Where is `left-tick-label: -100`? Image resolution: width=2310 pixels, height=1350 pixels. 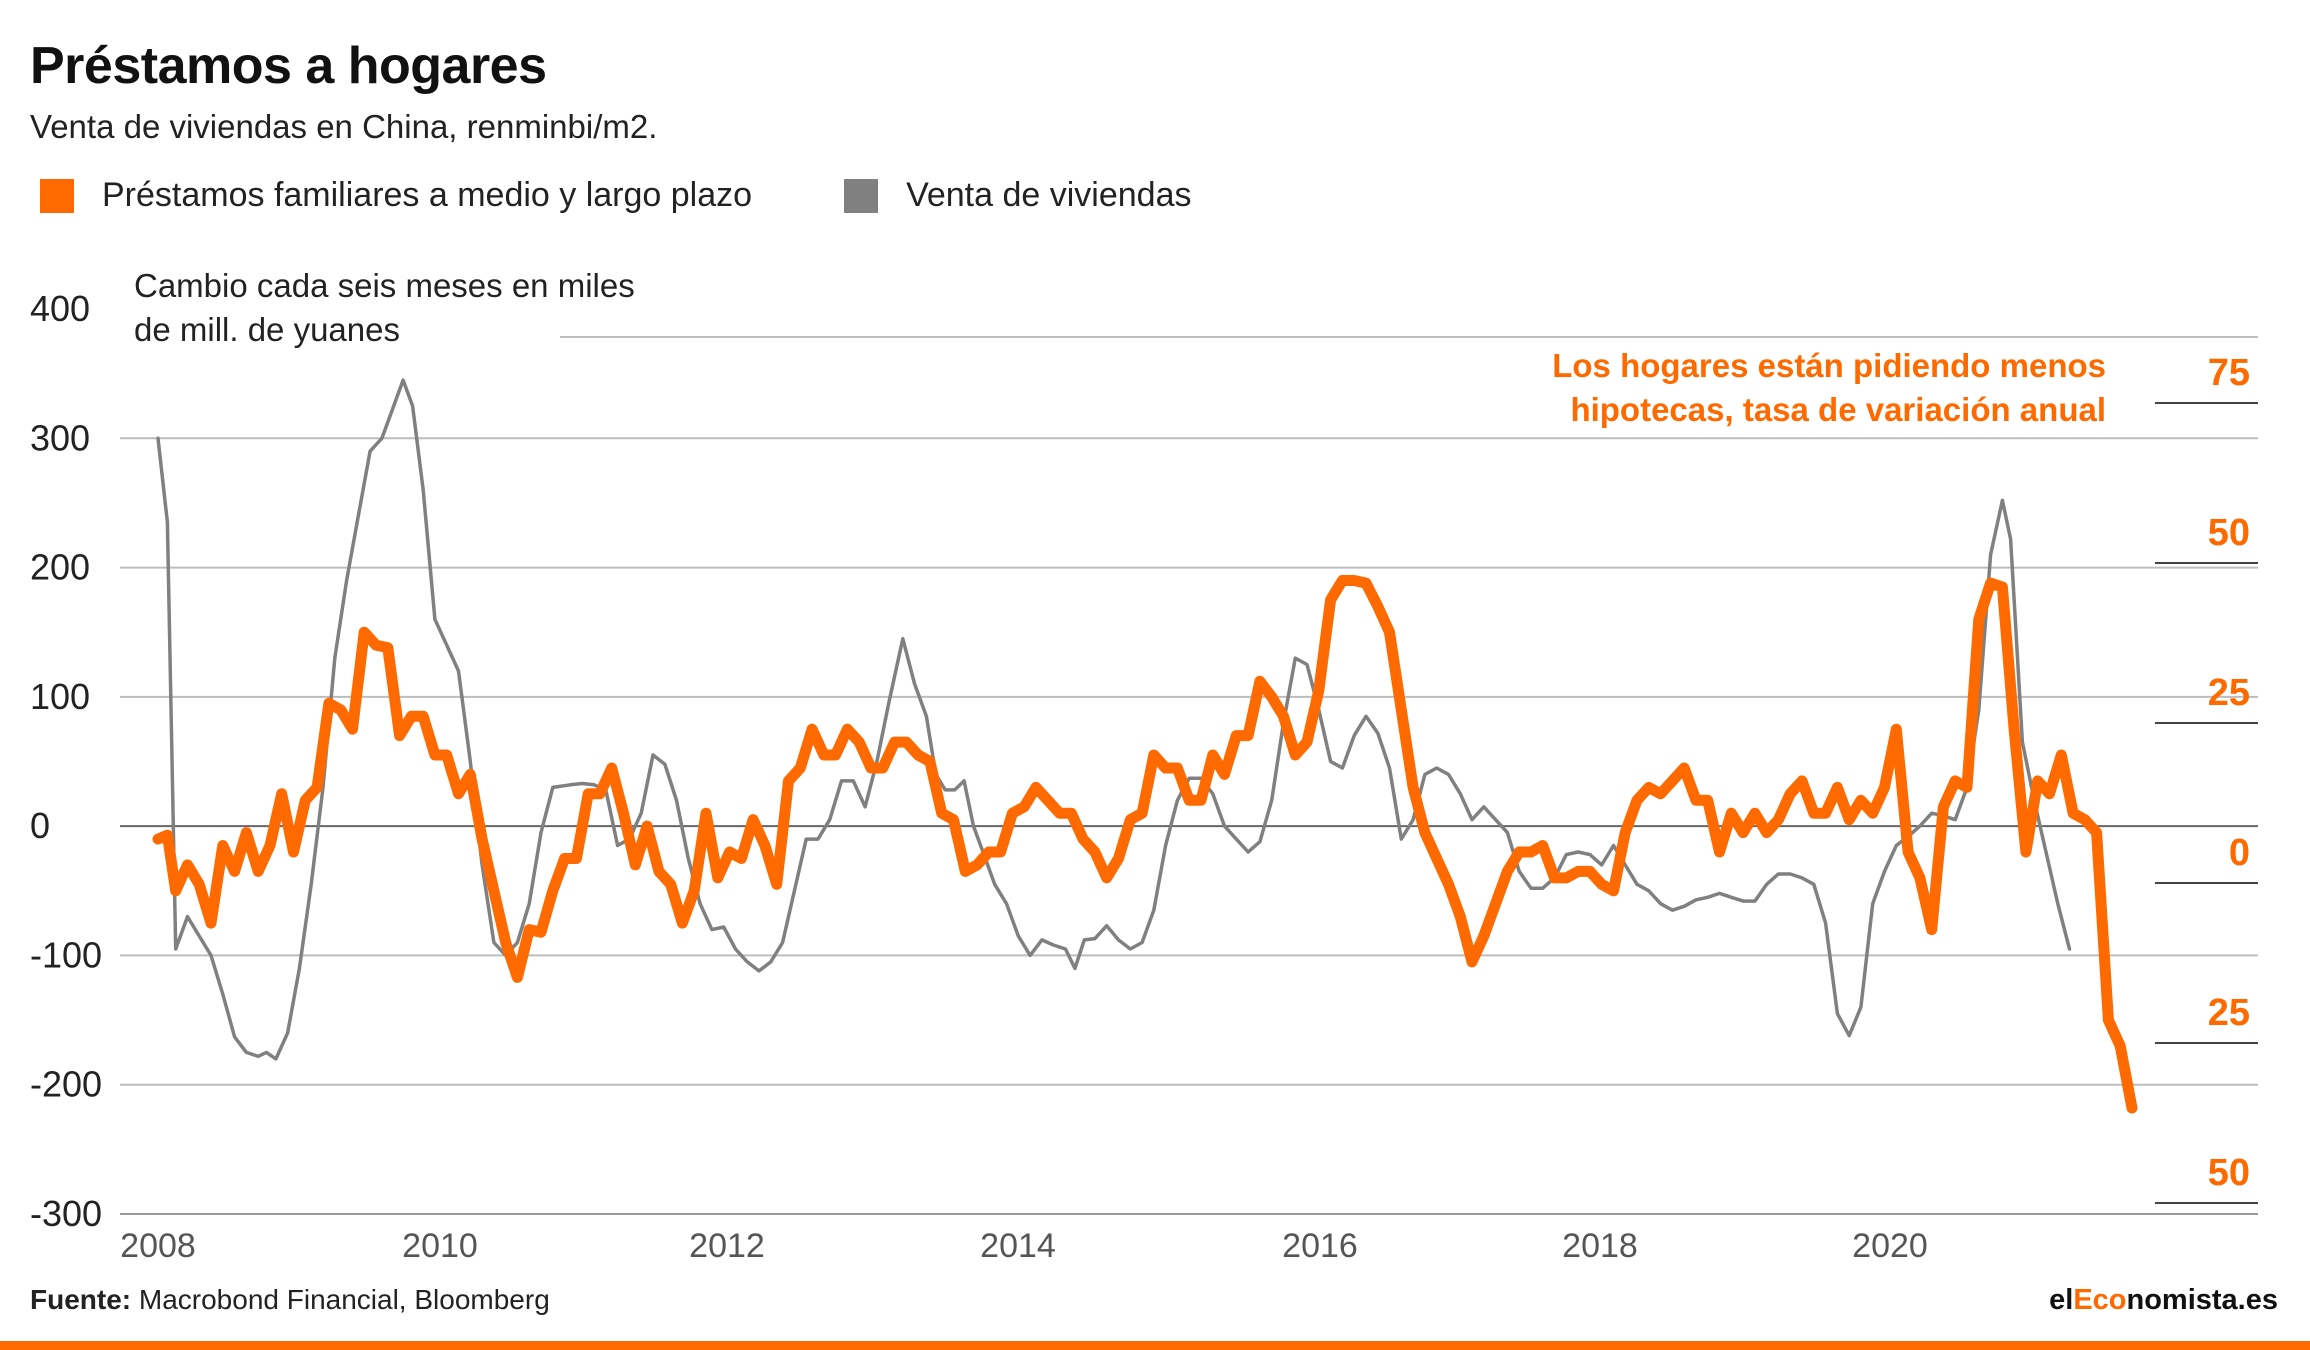 left-tick-label: -100 is located at coordinates (66, 954).